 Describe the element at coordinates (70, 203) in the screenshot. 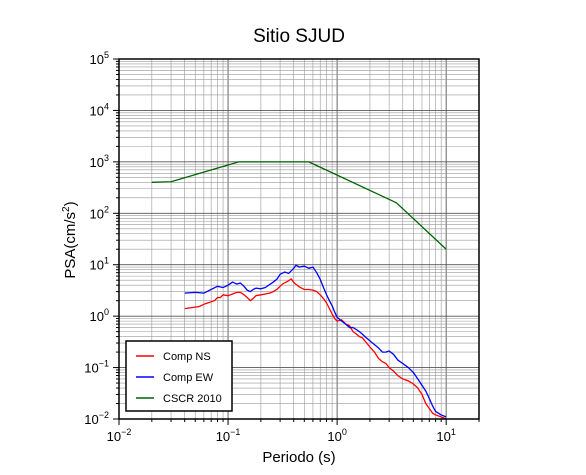

I see `y-axis-label-close: )` at that location.